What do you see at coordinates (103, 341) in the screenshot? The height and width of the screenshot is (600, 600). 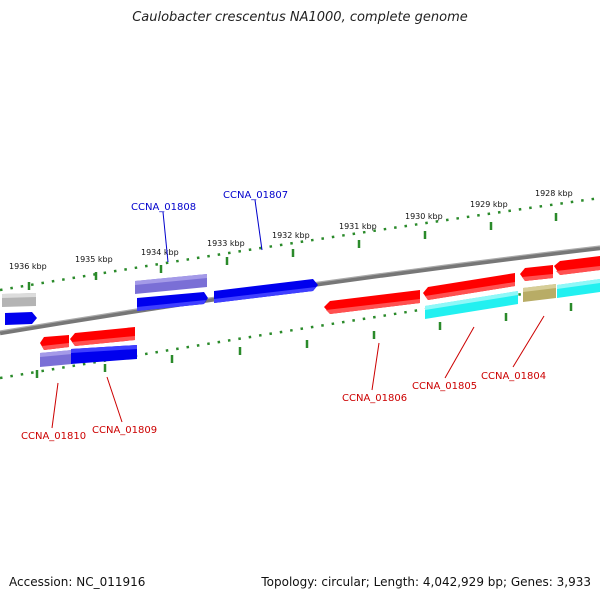 I see `gene-arrow-ccna-01809-red-shade` at bounding box center [103, 341].